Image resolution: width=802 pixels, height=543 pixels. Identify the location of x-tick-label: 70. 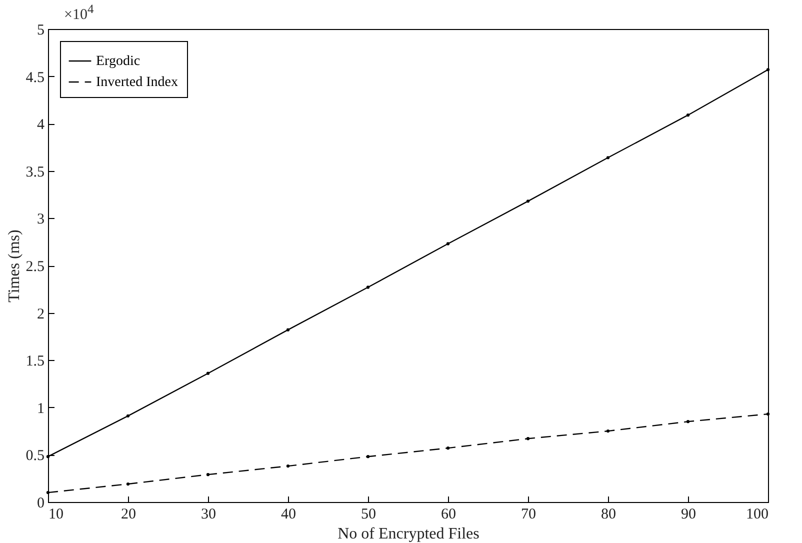
(528, 514).